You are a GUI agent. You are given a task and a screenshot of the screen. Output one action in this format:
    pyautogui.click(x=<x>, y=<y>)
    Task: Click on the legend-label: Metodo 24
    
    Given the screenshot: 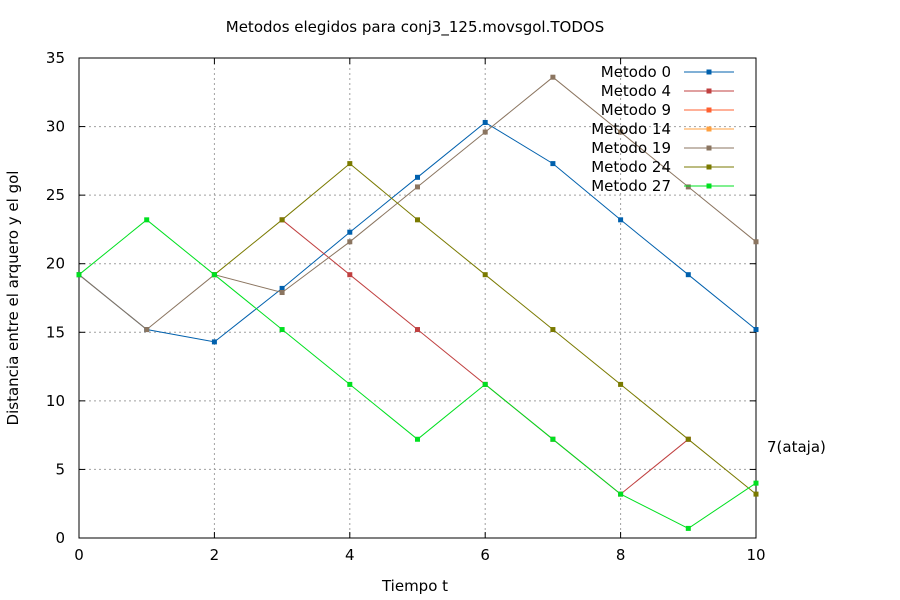 What is the action you would take?
    pyautogui.click(x=631, y=167)
    